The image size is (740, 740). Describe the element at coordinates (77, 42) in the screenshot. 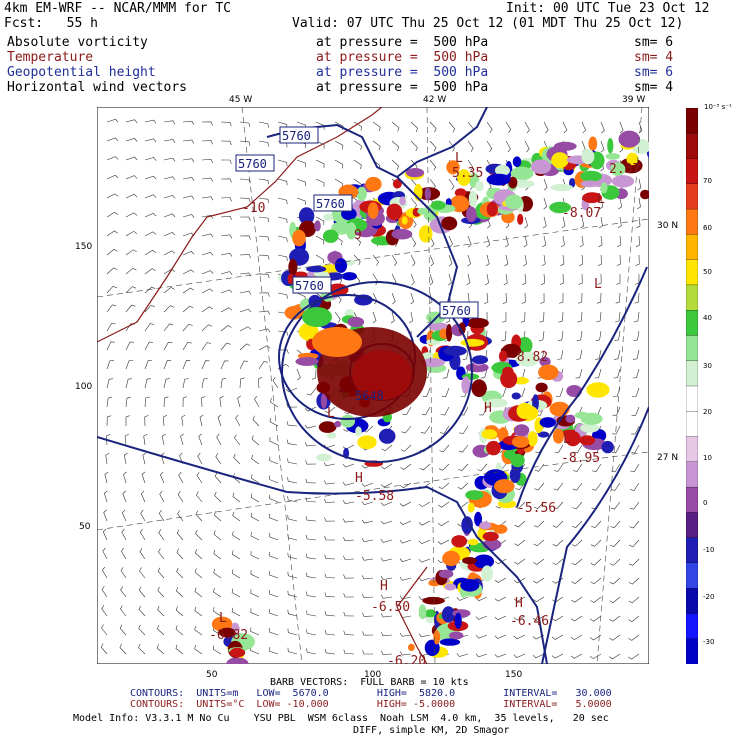

I see `field-name-vorticity: Absolute vorticity` at that location.